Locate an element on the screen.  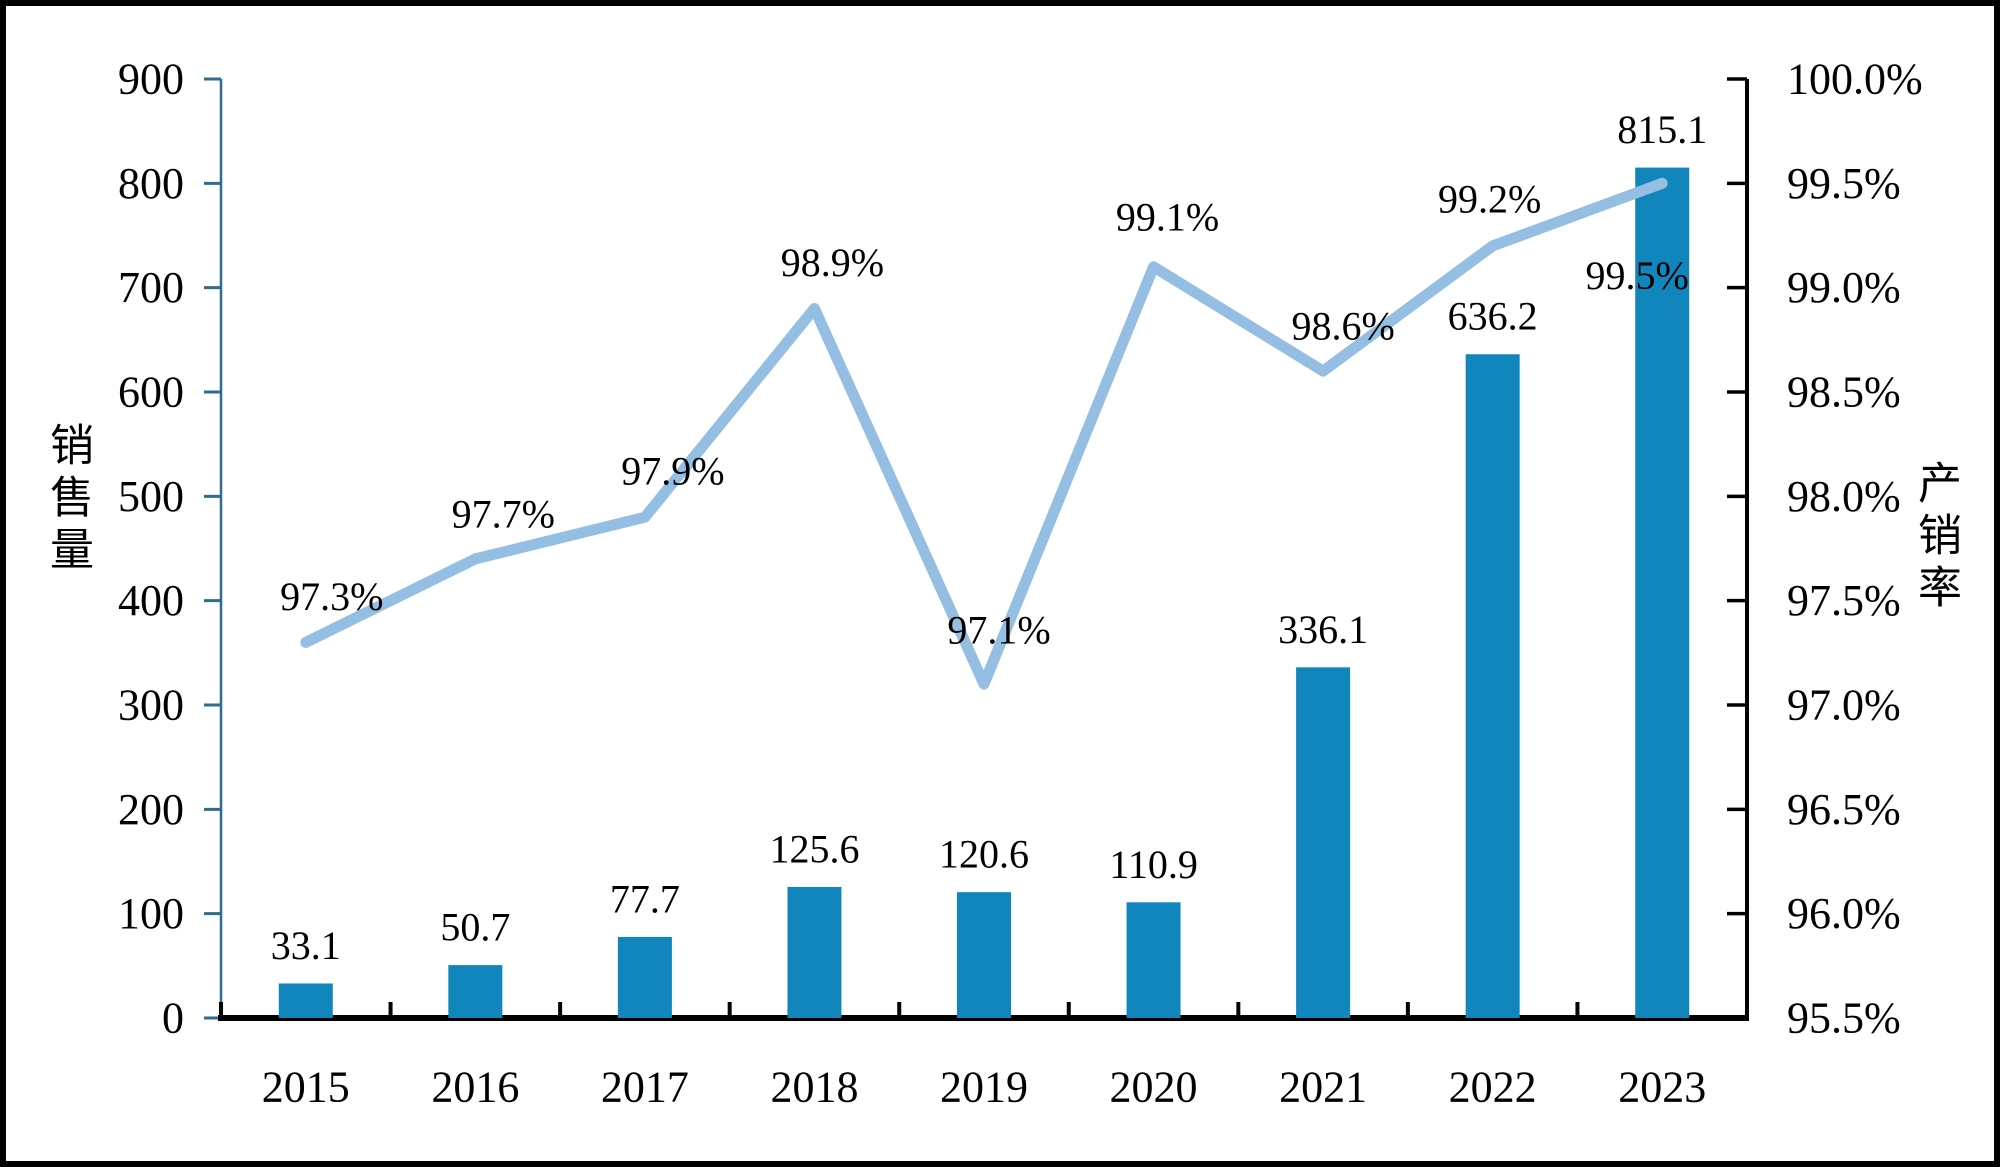
right-tick-label-99.0%: 99.0% is located at coordinates (1844, 287).